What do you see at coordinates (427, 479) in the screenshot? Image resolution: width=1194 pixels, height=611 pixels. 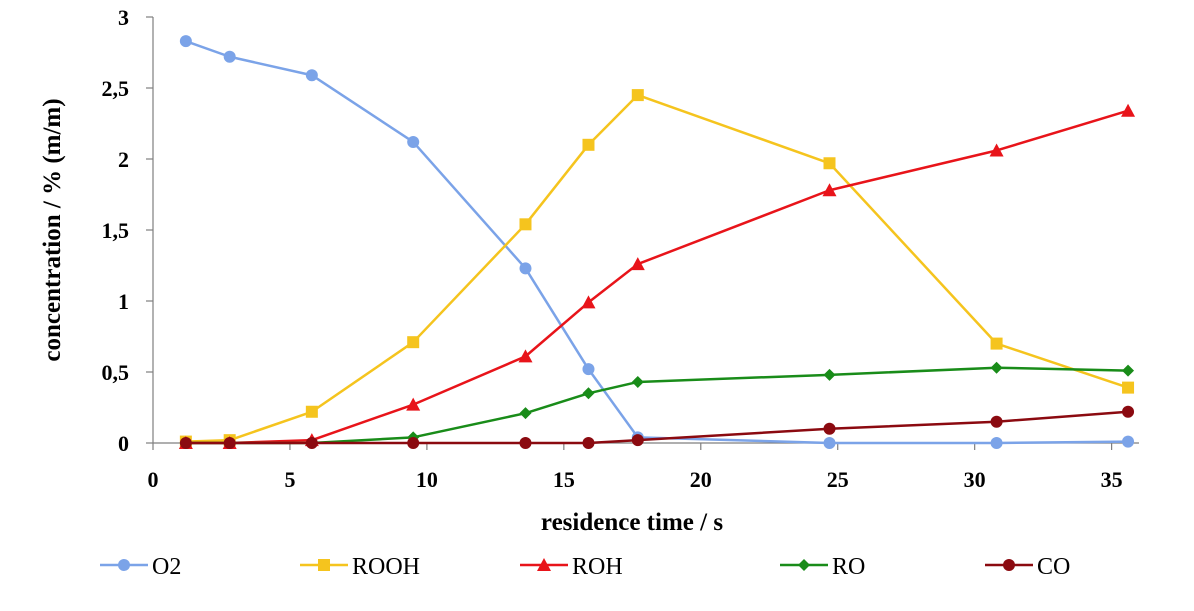 I see `x-tick-label: 10` at bounding box center [427, 479].